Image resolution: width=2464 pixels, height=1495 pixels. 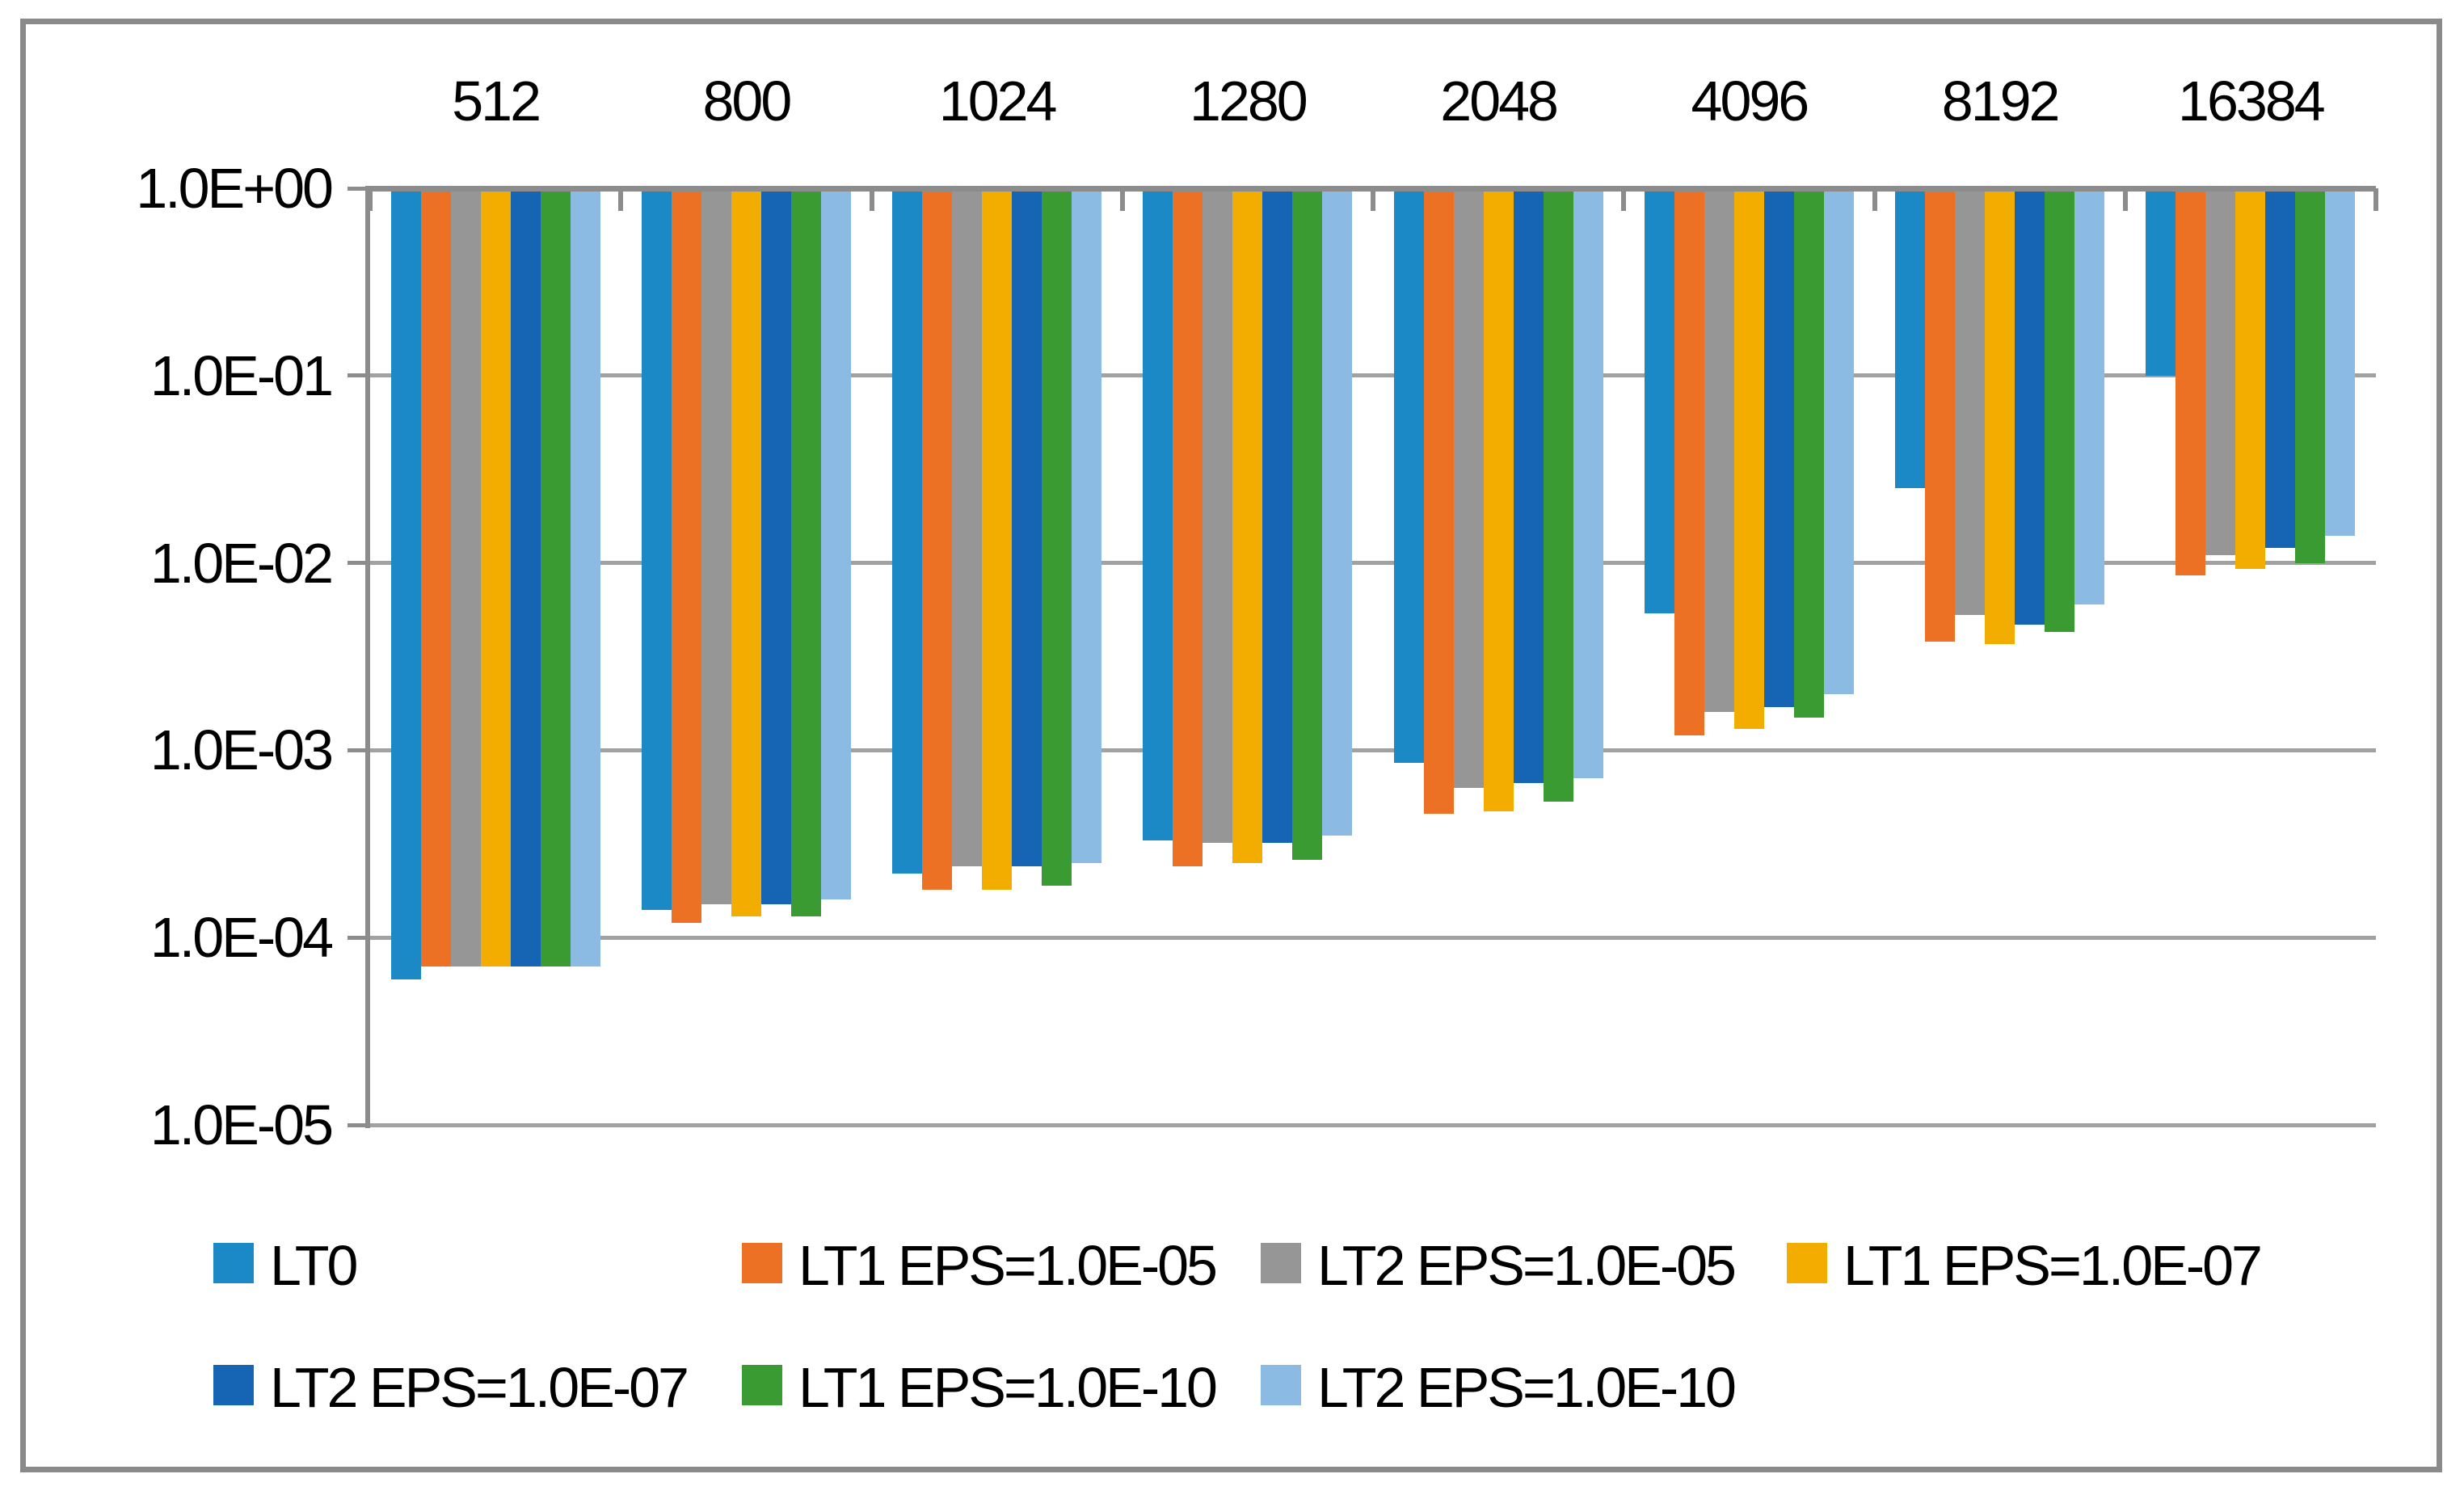 I want to click on y-tick-label: 1.0E+00, so click(x=235, y=188).